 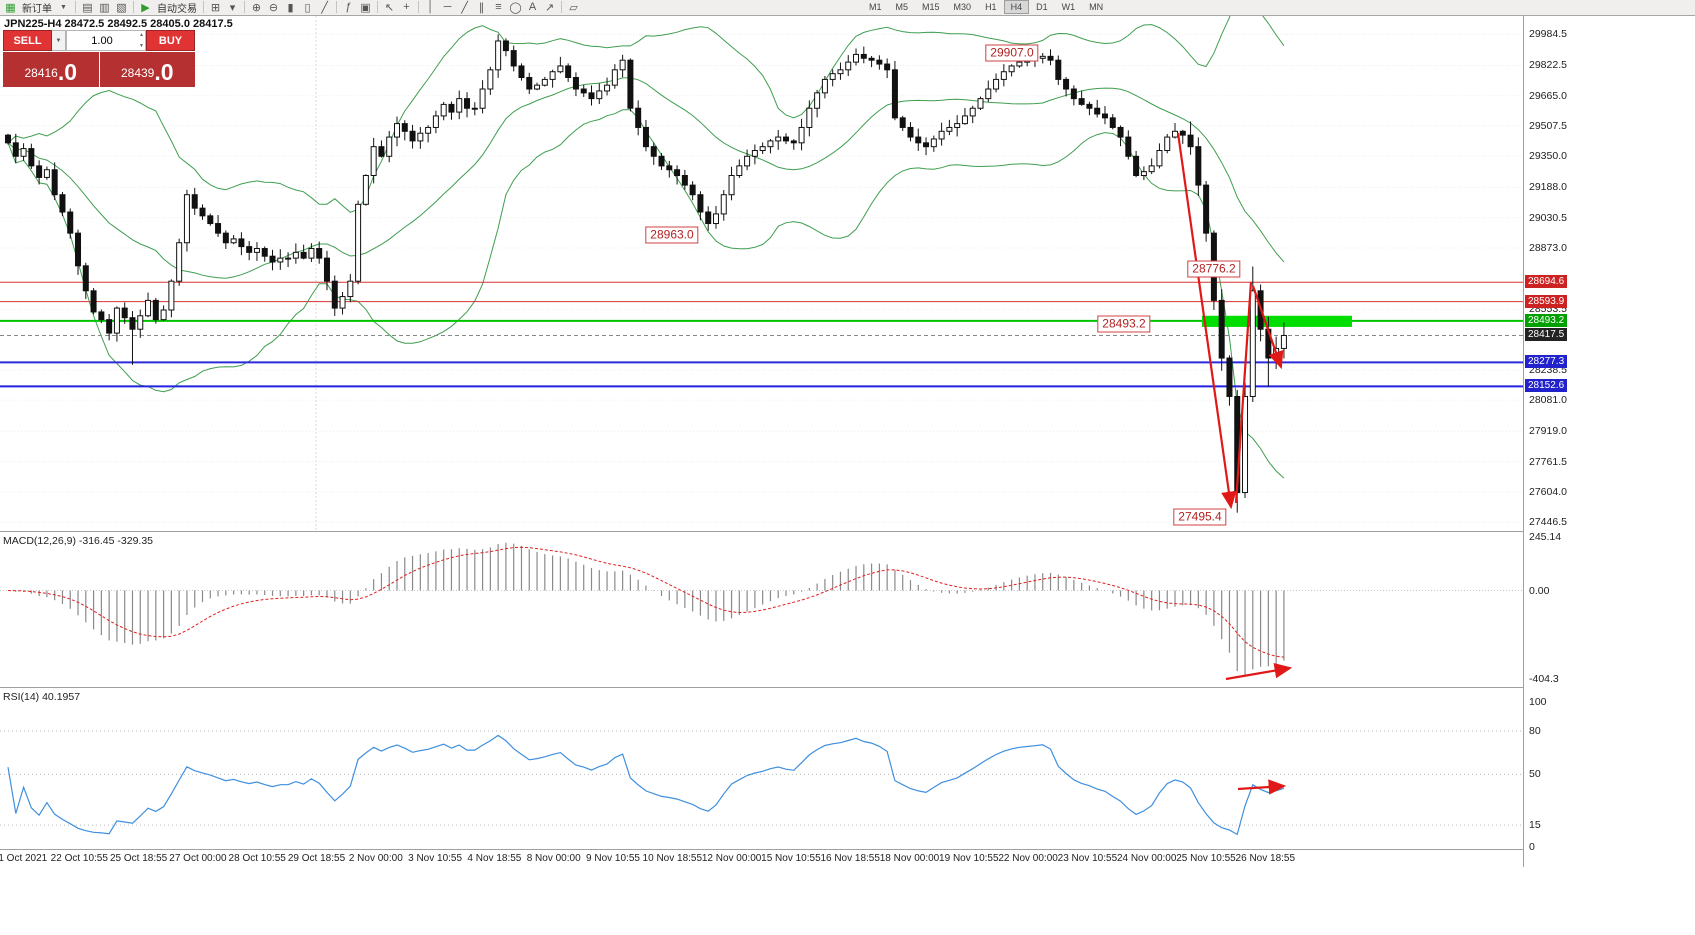 What do you see at coordinates (481, 7) in the screenshot?
I see `channel-icon: ∥` at bounding box center [481, 7].